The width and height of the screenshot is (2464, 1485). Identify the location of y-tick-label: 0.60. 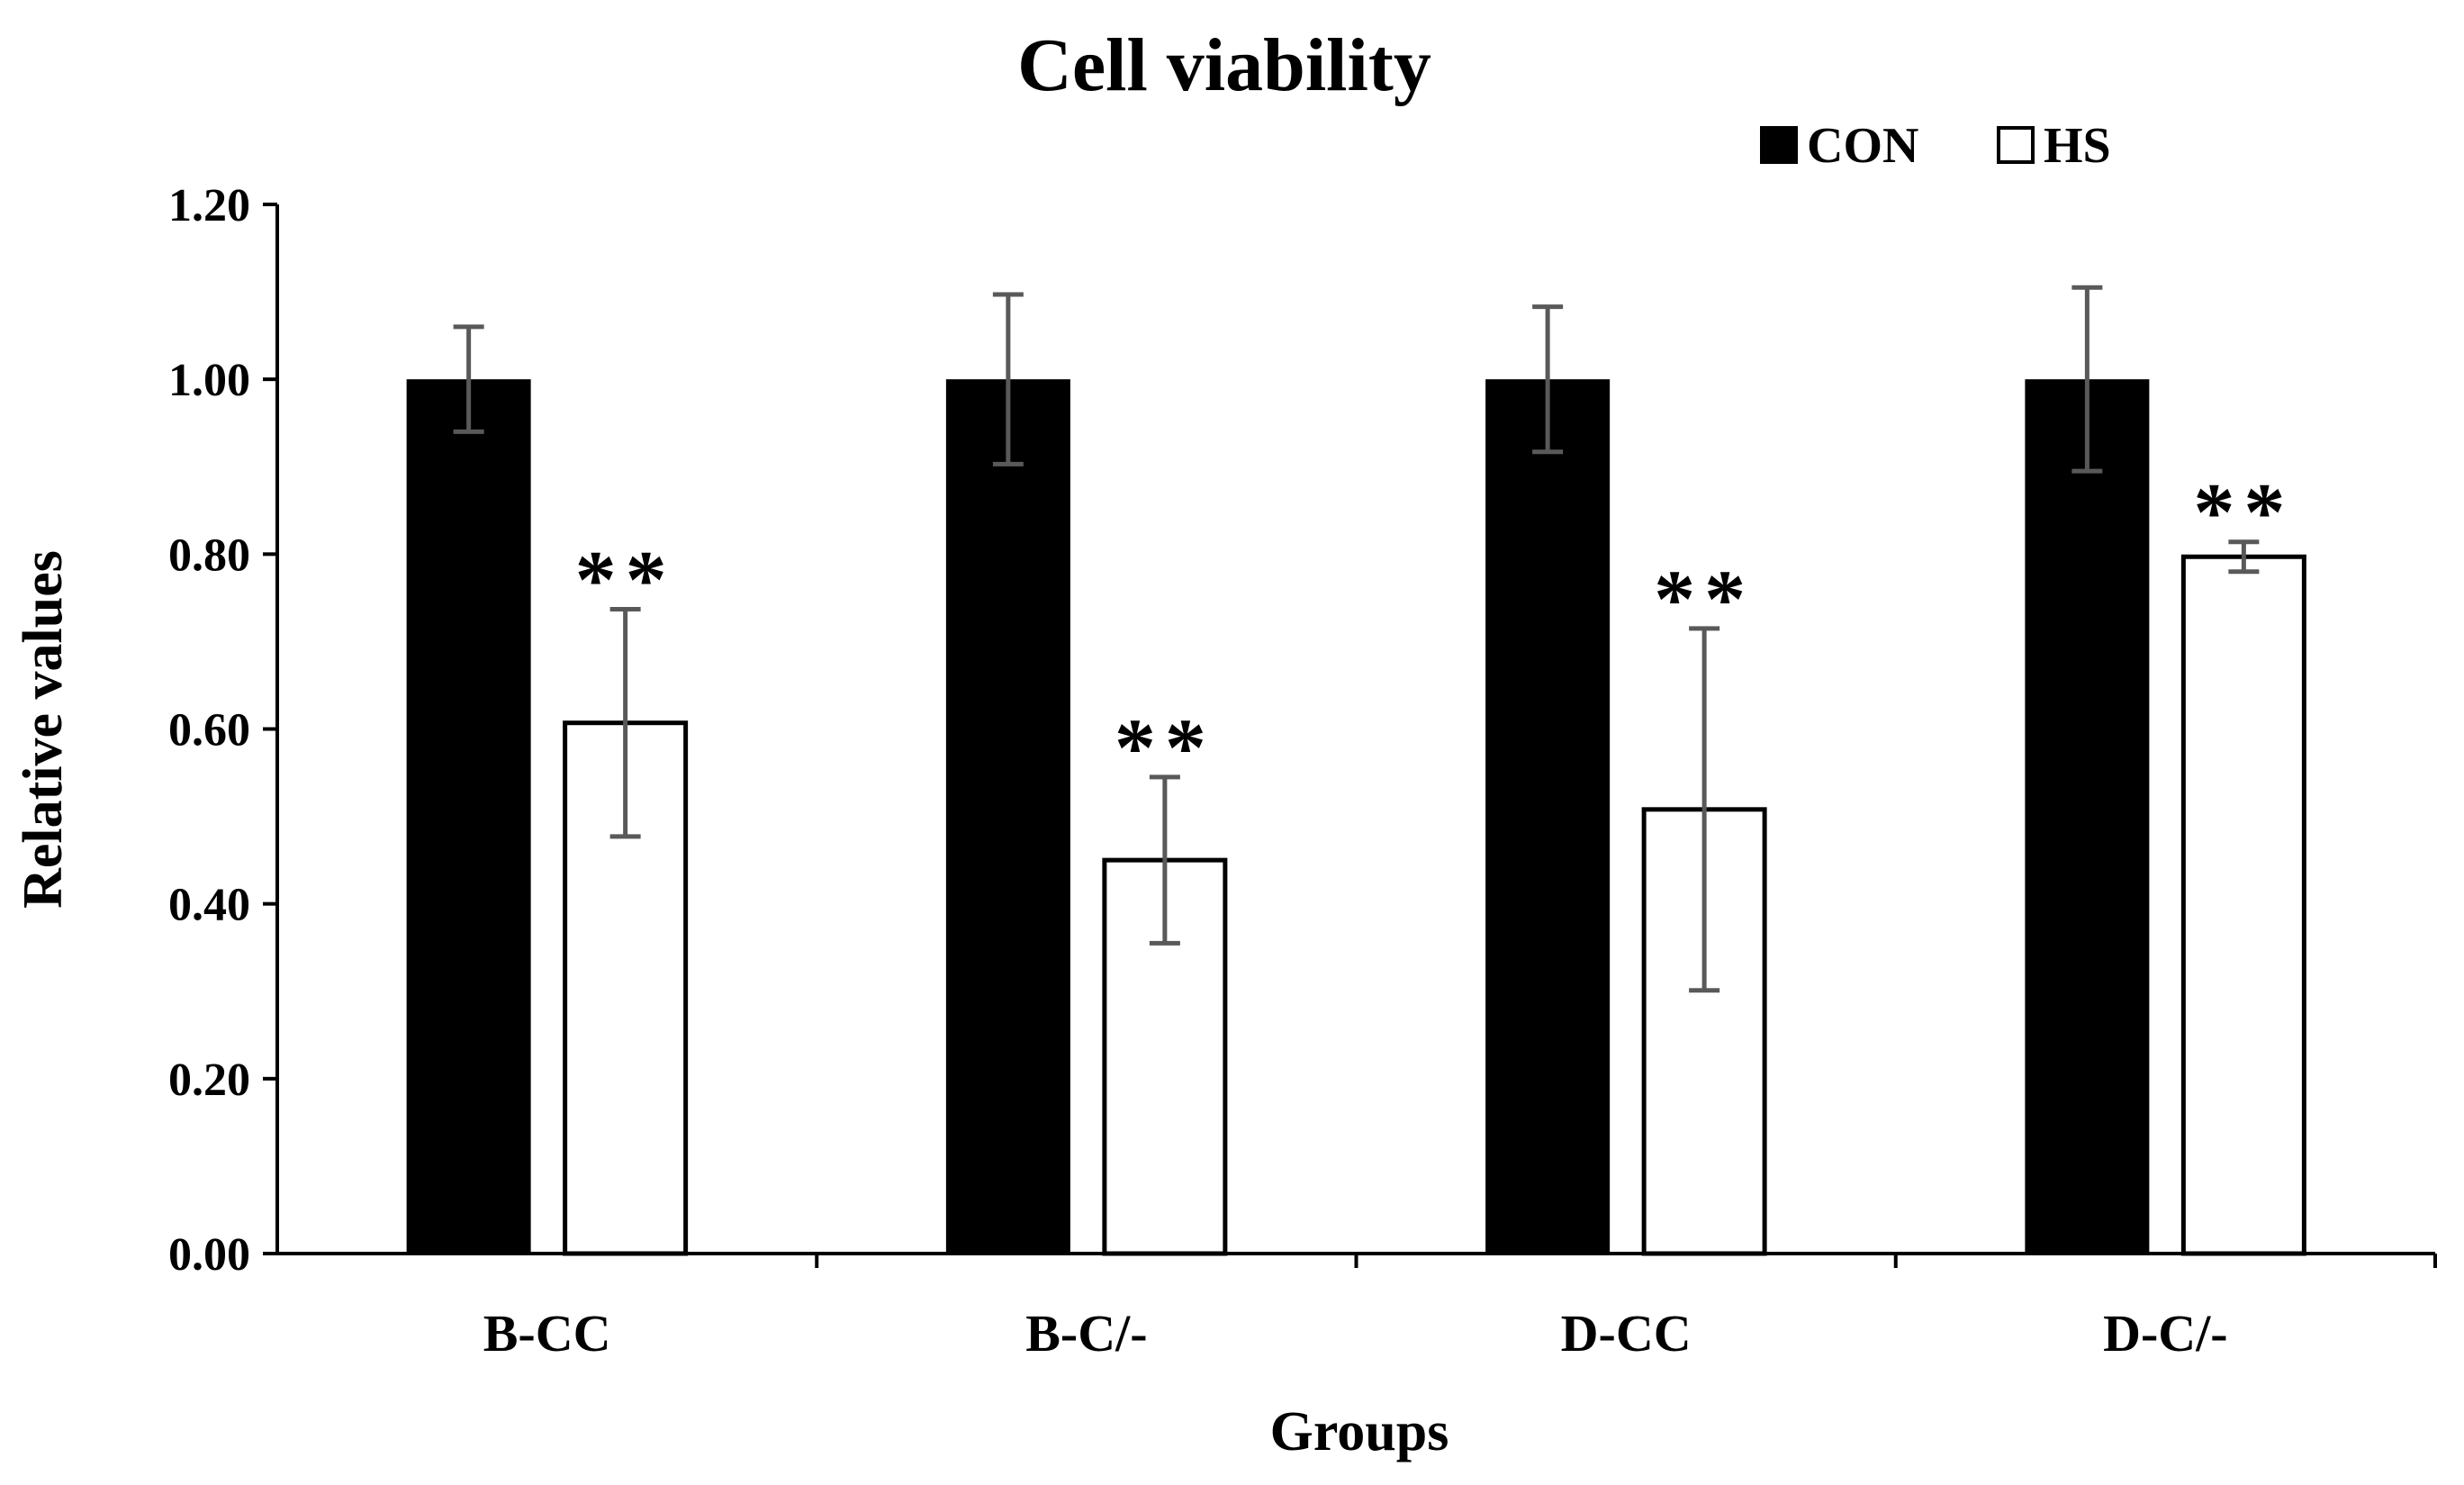
(209, 730).